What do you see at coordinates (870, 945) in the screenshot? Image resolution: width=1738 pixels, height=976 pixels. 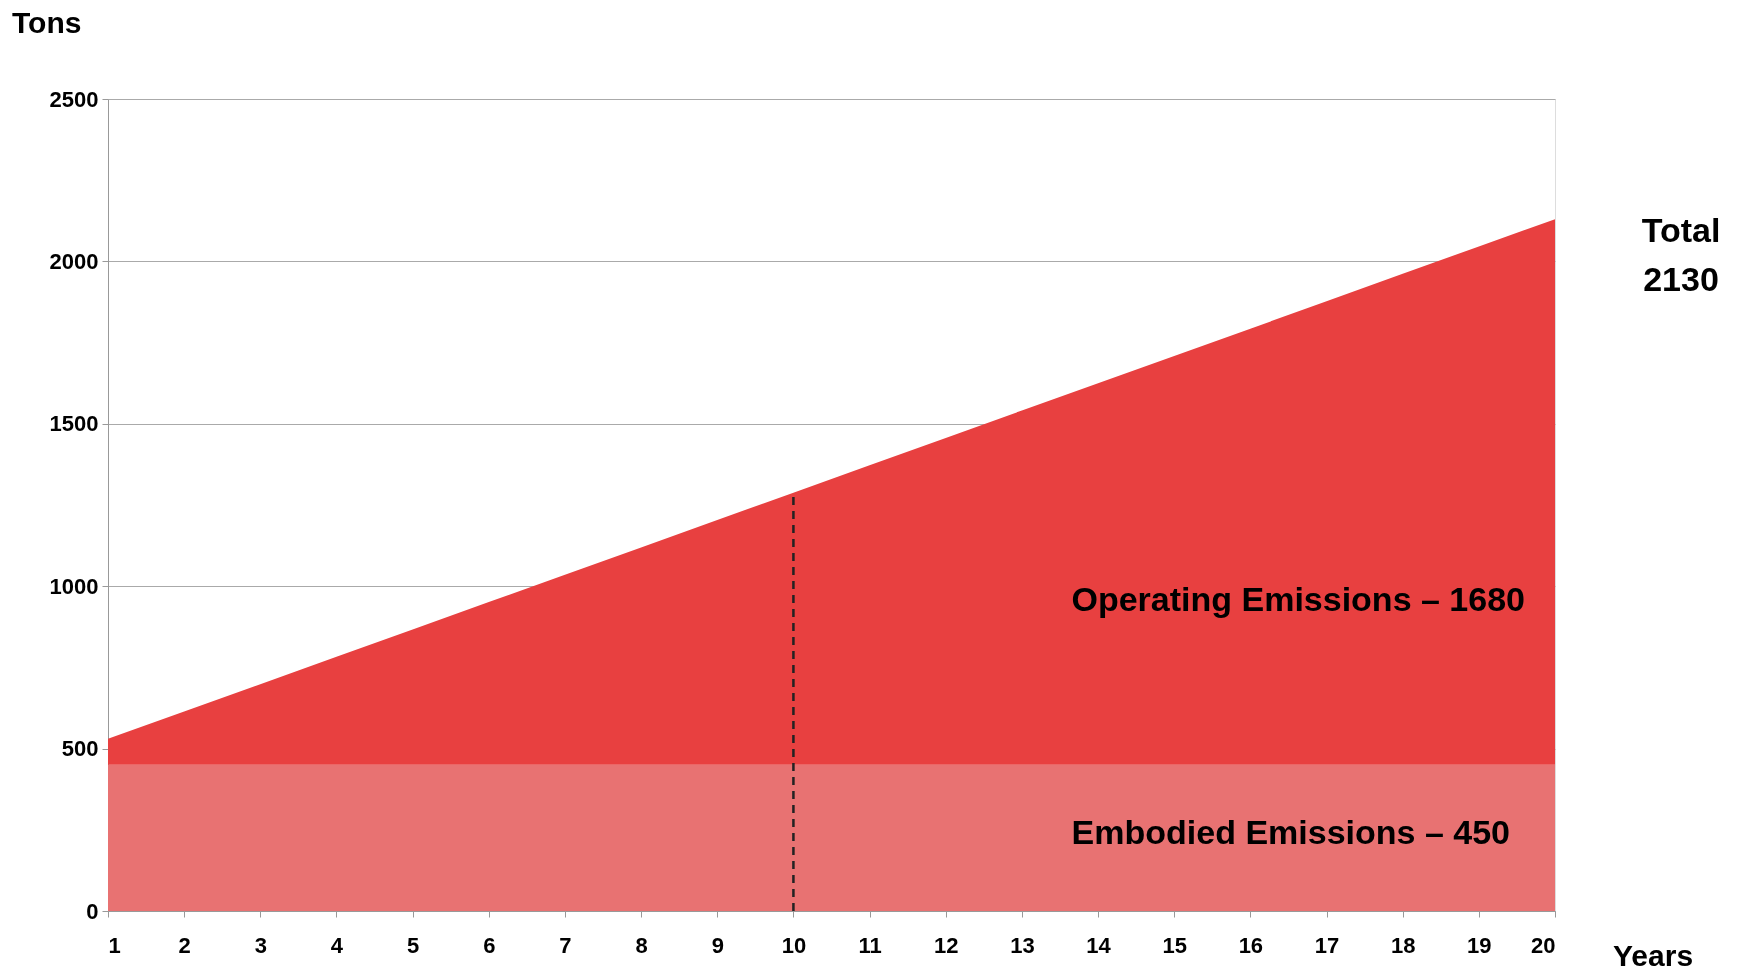 I see `x-tick-label: 11` at bounding box center [870, 945].